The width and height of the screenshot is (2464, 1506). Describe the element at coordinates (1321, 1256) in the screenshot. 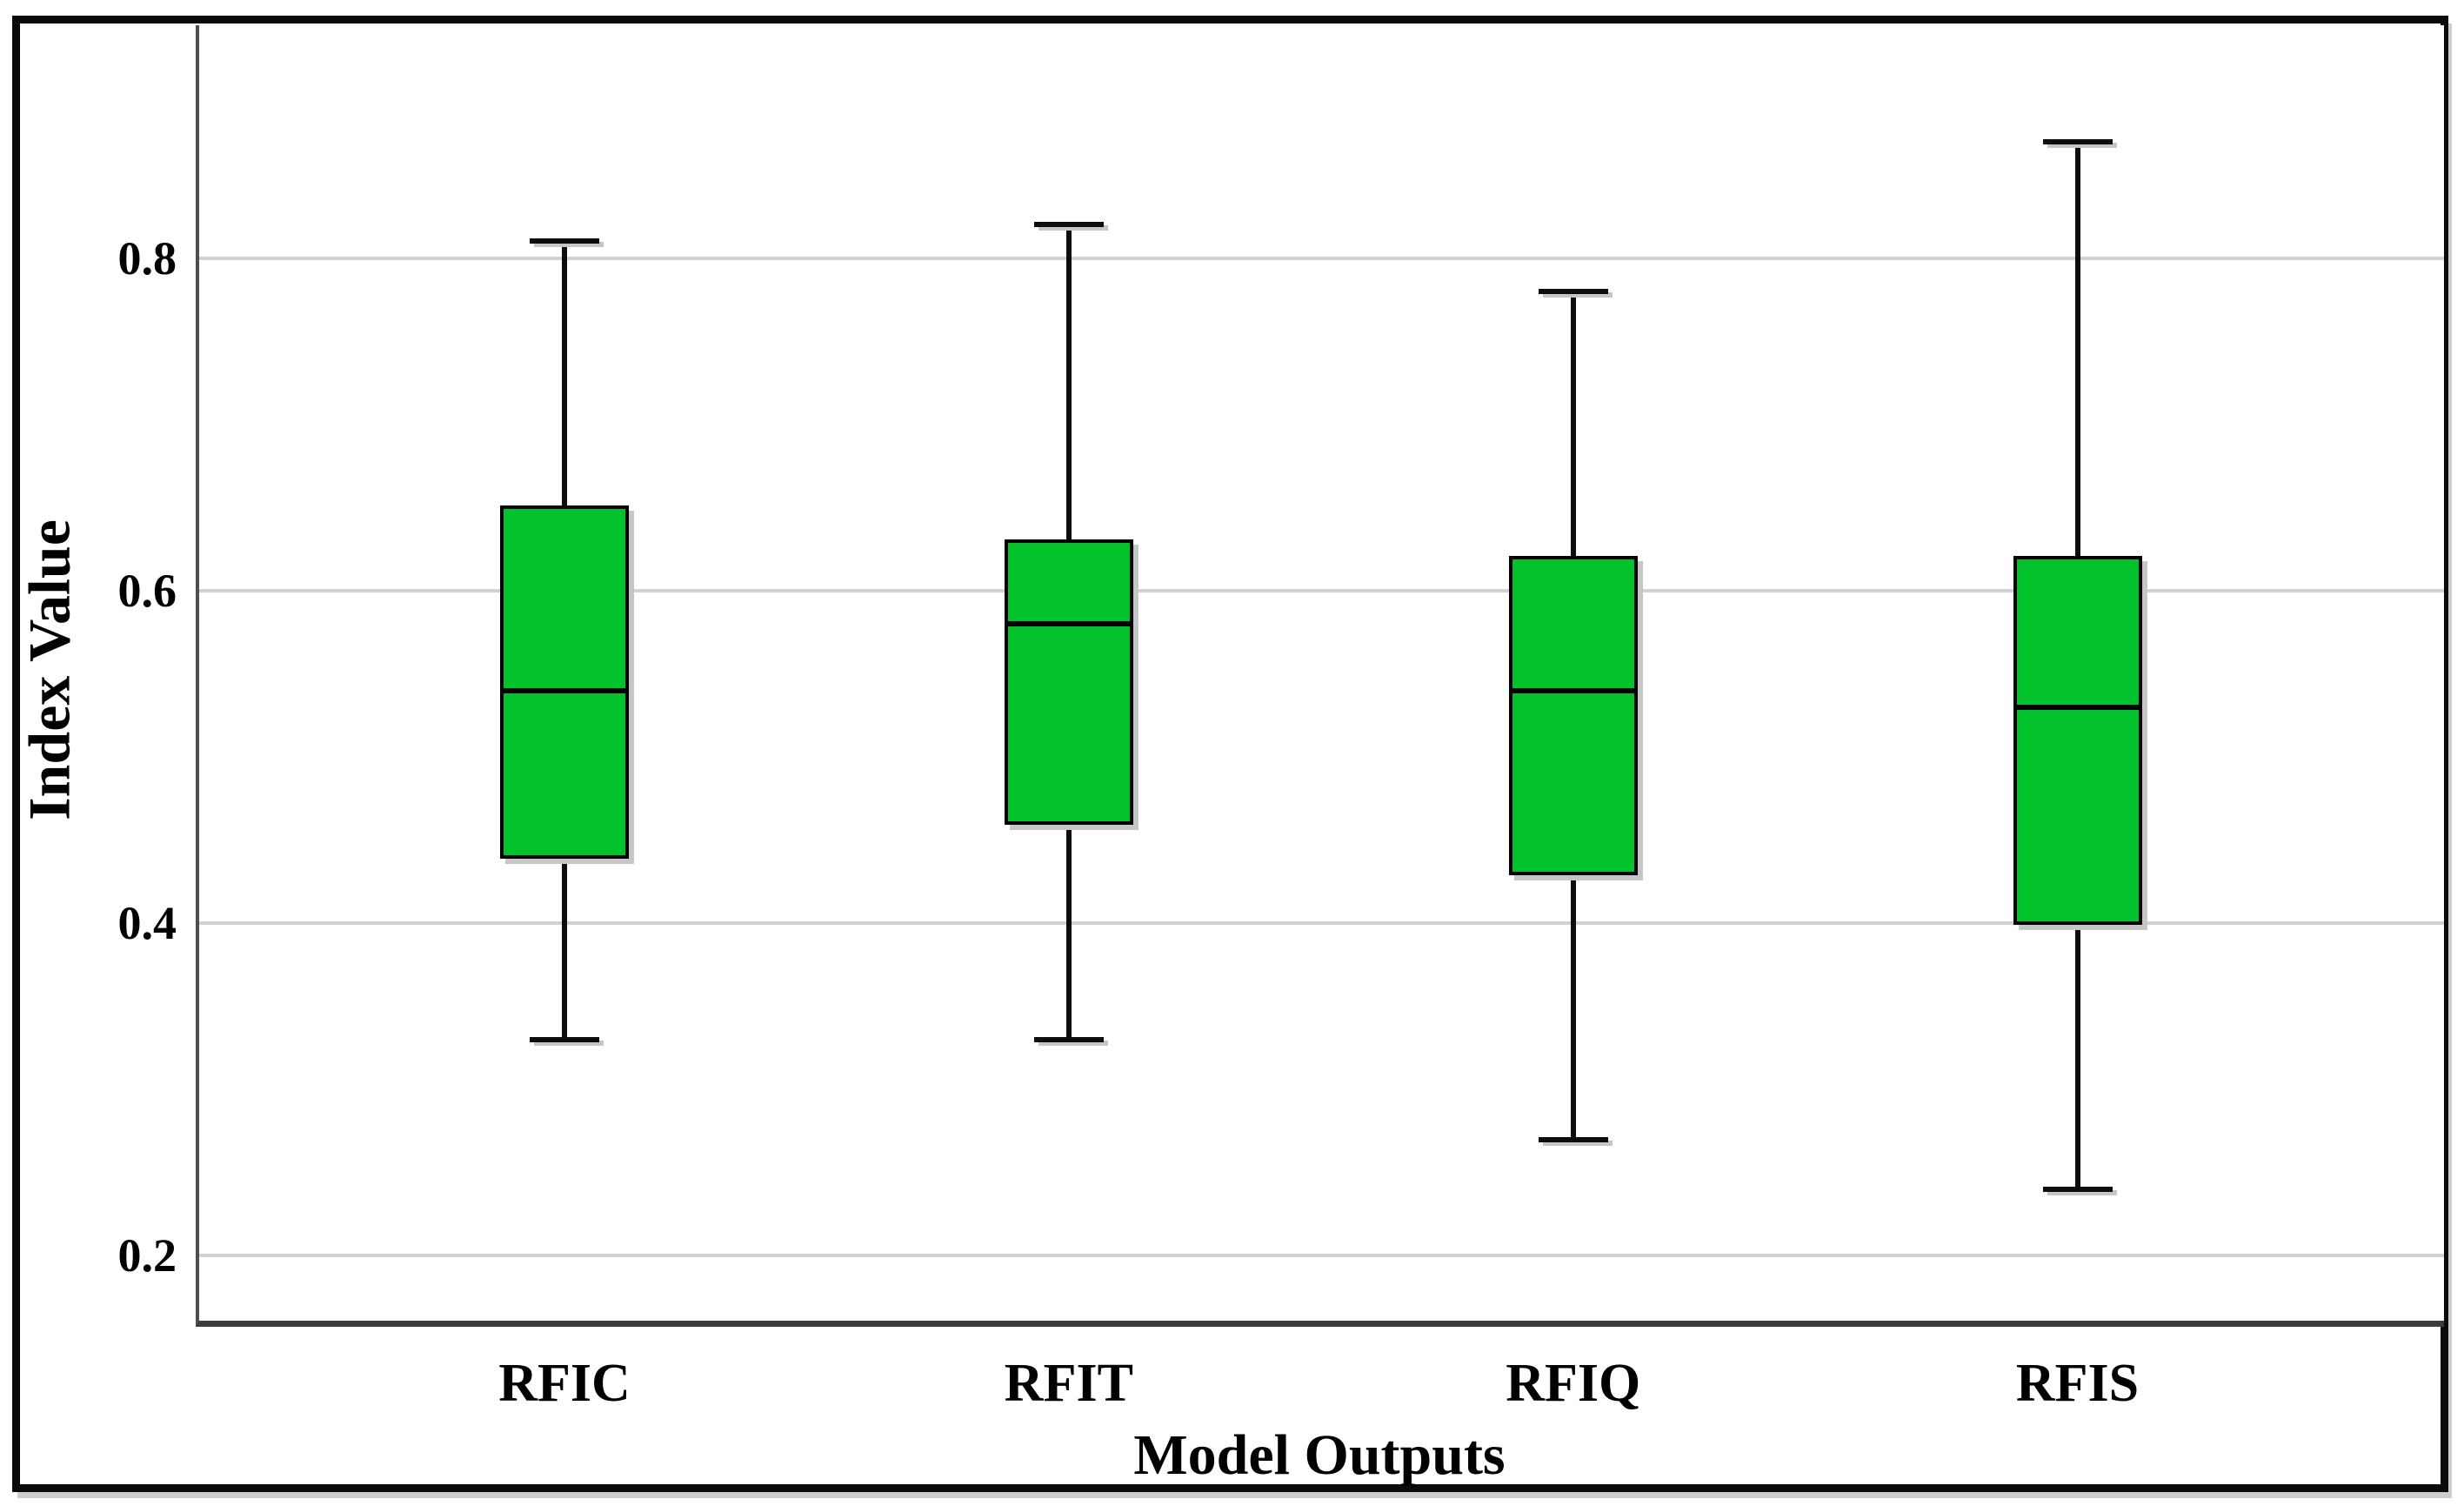

I see `gridline-0.2` at that location.